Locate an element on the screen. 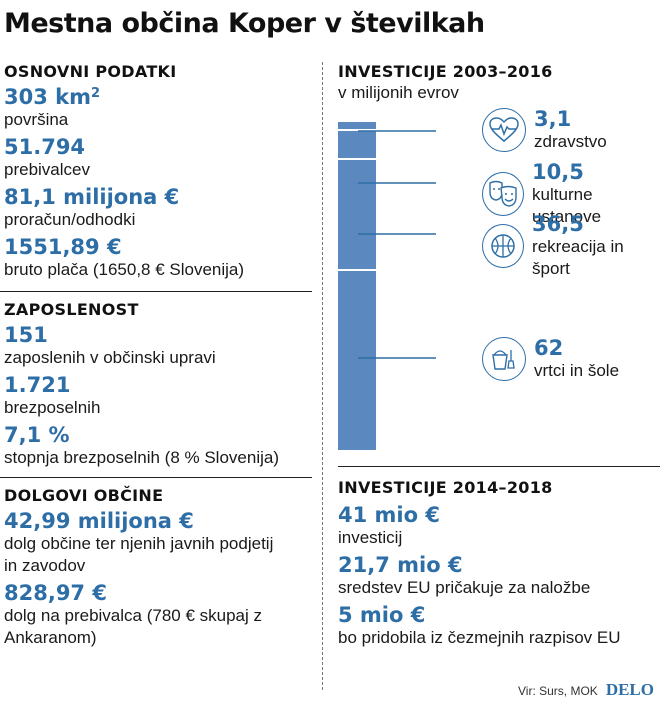 This screenshot has height=708, width=660. investment-schools: 62 vrtci in šole is located at coordinates (550, 359).